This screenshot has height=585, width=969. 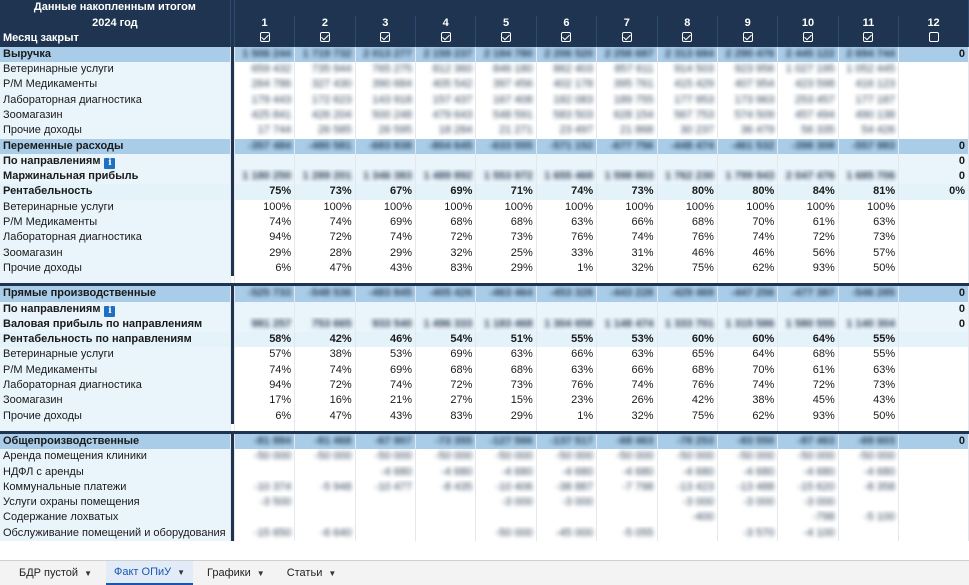 I want to click on value-cell: -10 477, so click(x=386, y=487).